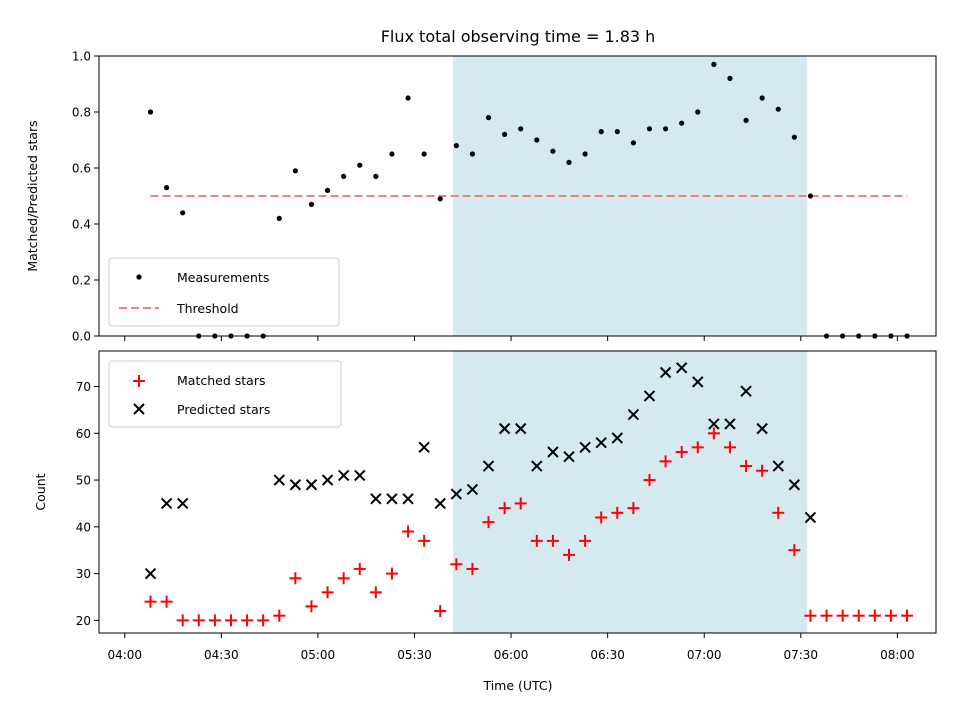 This screenshot has height=720, width=960. I want to click on x-tick-label: 05:00, so click(318, 655).